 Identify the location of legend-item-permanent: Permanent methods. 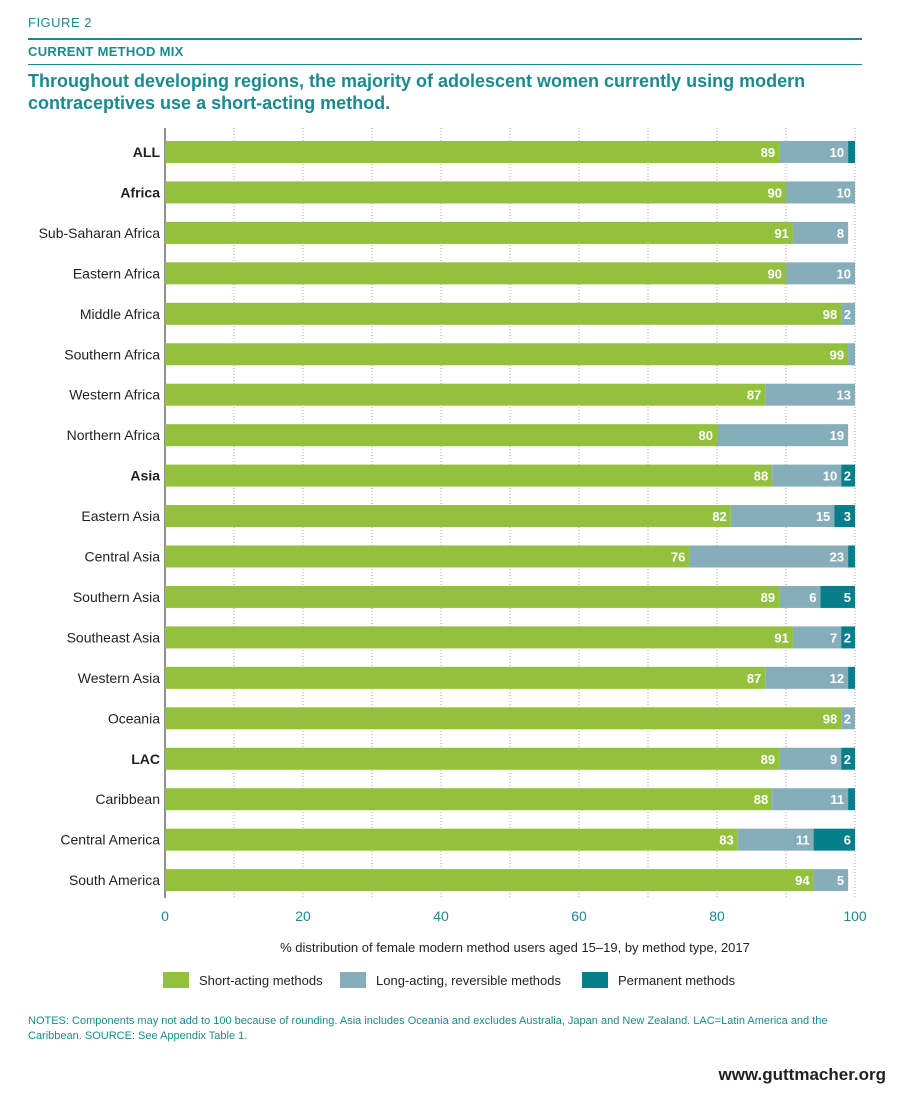
(658, 980).